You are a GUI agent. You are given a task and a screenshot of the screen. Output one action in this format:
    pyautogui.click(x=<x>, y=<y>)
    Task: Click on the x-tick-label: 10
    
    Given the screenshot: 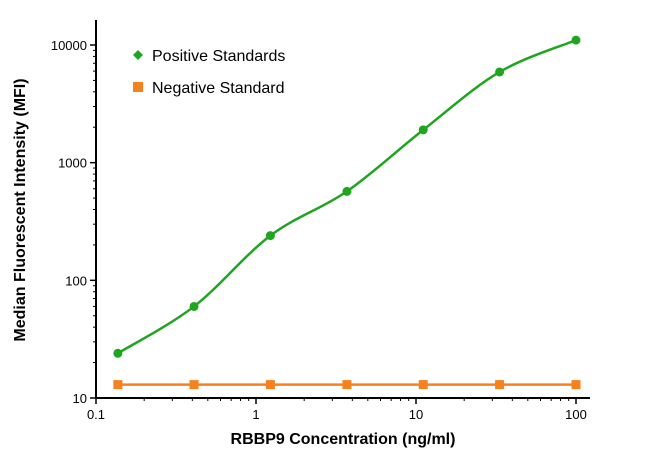 What is the action you would take?
    pyautogui.click(x=416, y=414)
    